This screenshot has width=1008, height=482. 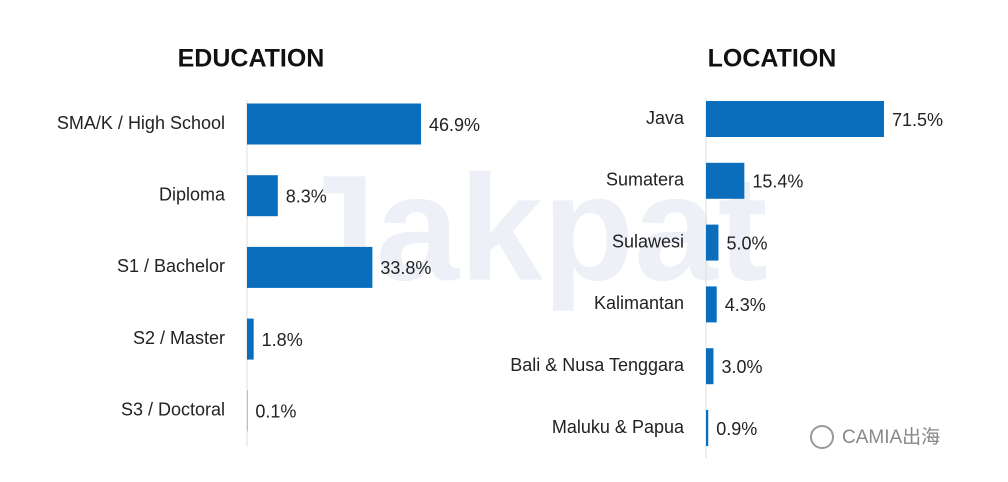 What do you see at coordinates (282, 340) in the screenshot?
I see `value-label: 1.8%` at bounding box center [282, 340].